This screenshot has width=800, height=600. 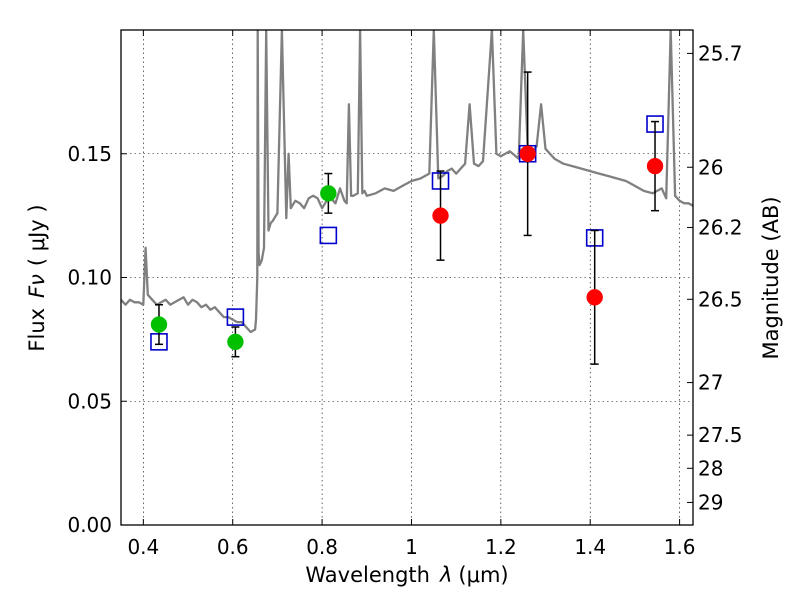 What do you see at coordinates (89, 525) in the screenshot?
I see `y-tick-label: 0.00` at bounding box center [89, 525].